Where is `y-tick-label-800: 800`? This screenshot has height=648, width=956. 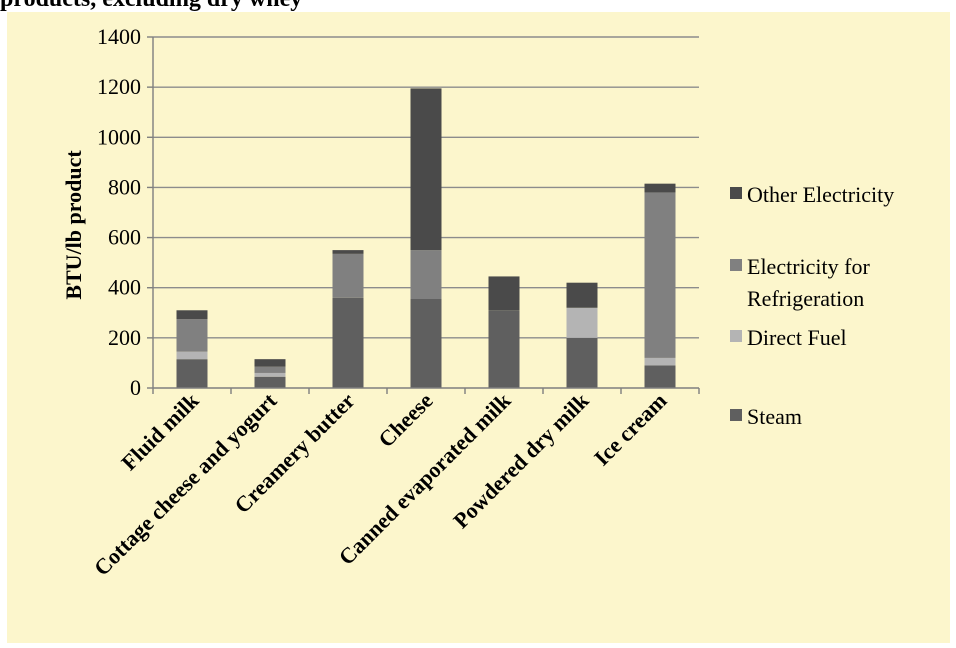 y-tick-label-800: 800 is located at coordinates (124, 186).